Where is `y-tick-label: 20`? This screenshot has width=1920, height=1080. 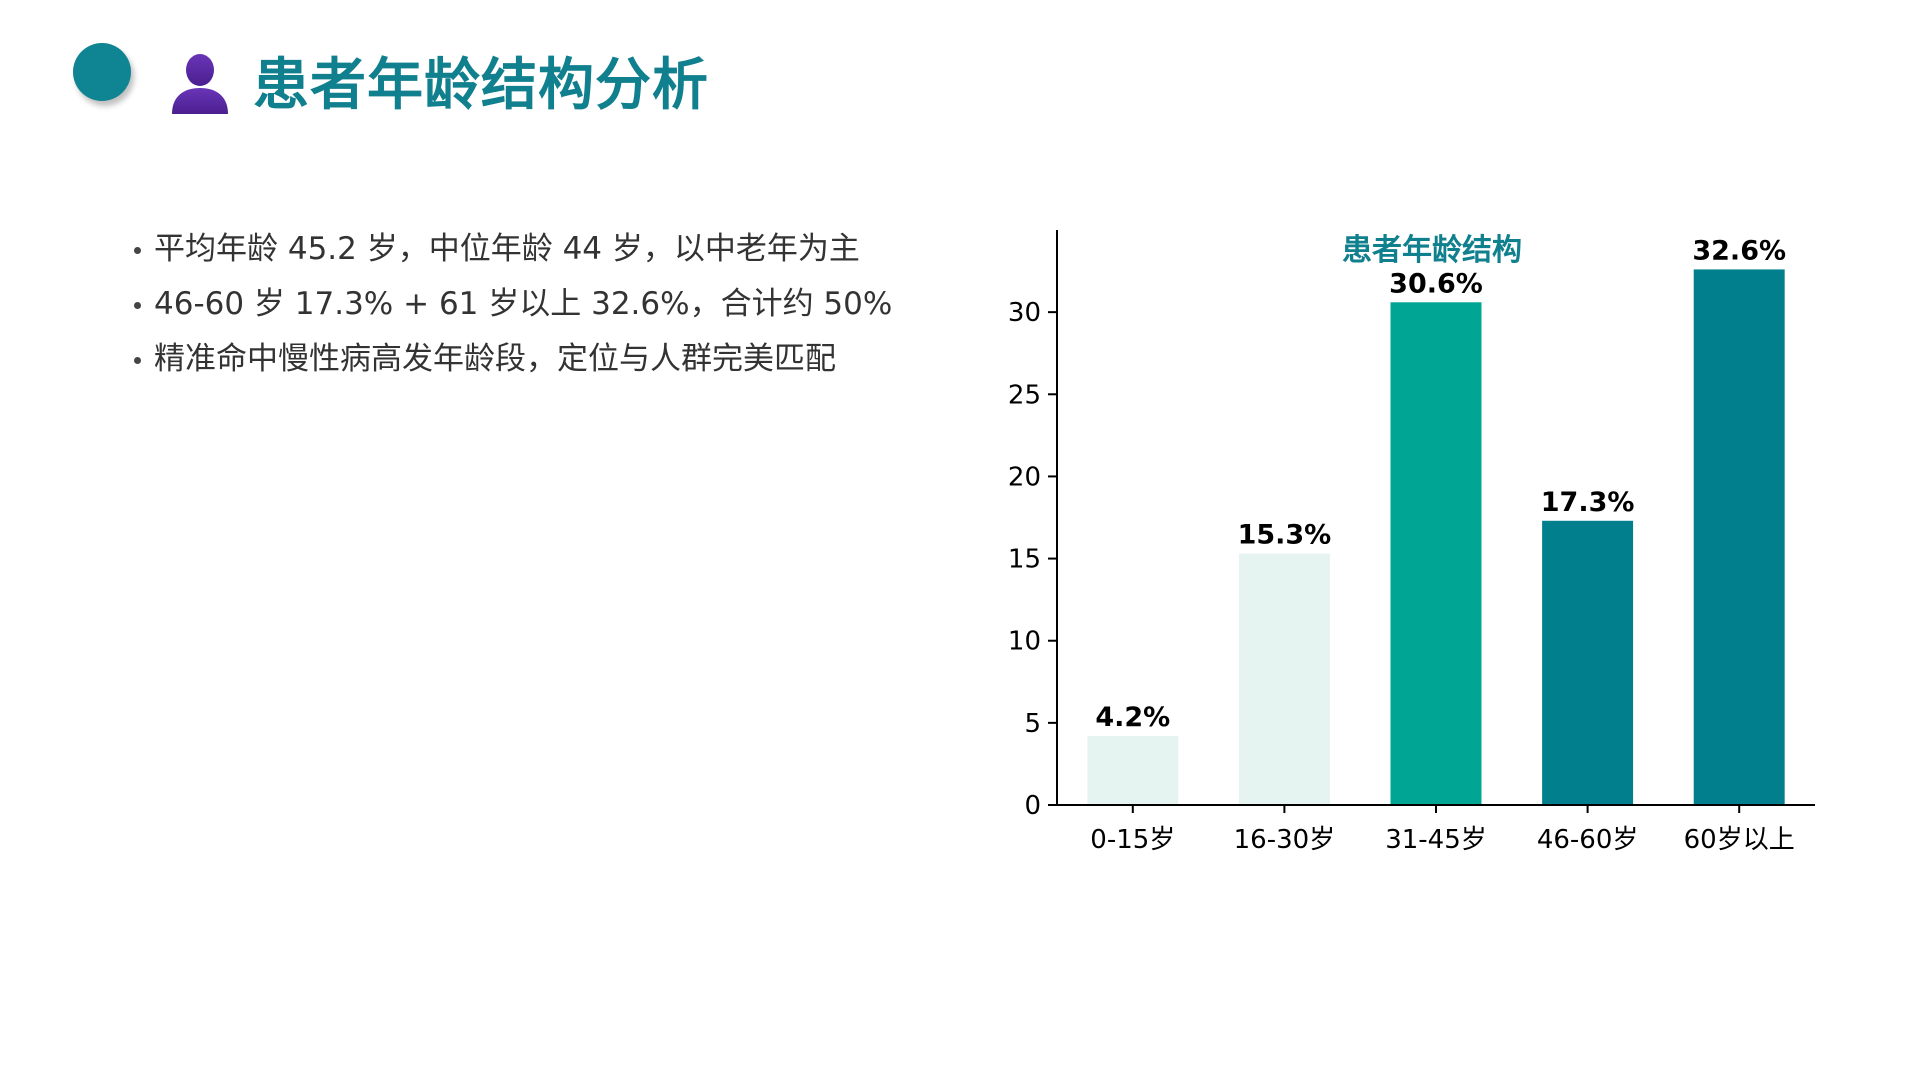 y-tick-label: 20 is located at coordinates (1024, 477).